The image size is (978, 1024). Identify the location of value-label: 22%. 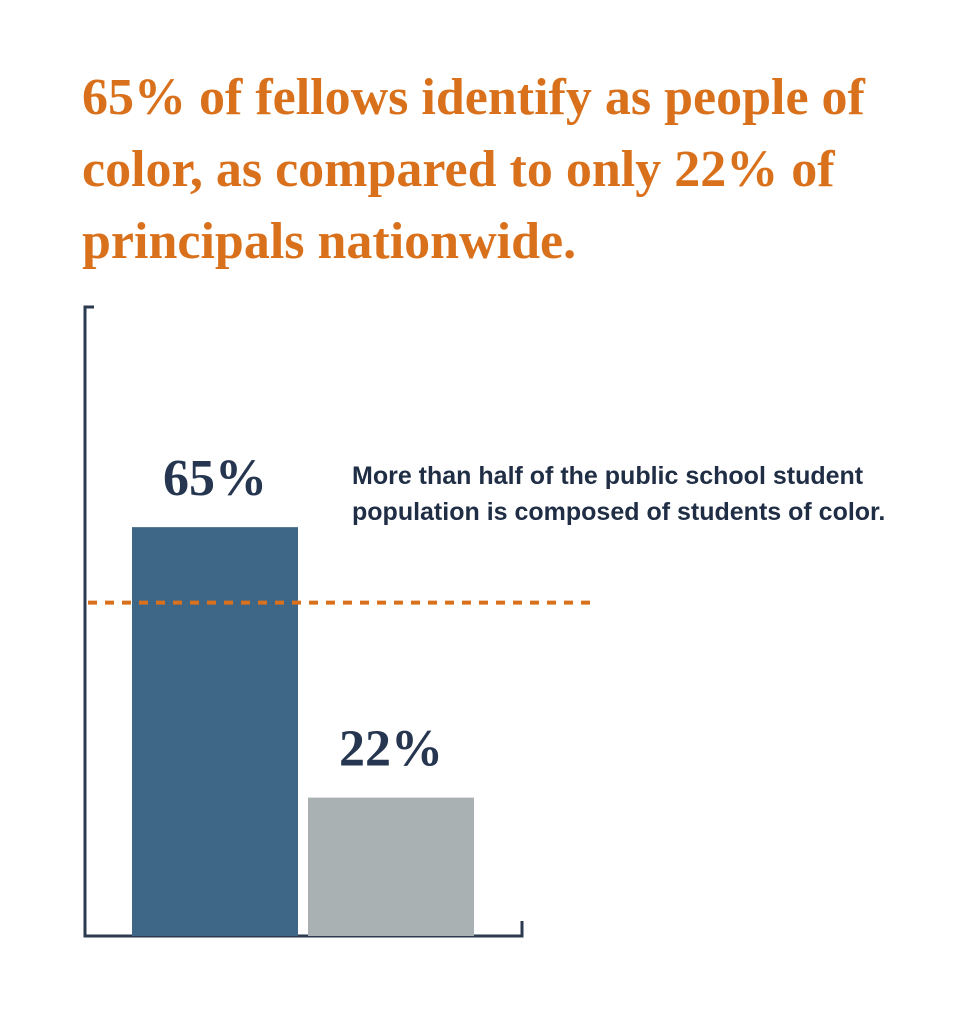
(391, 749).